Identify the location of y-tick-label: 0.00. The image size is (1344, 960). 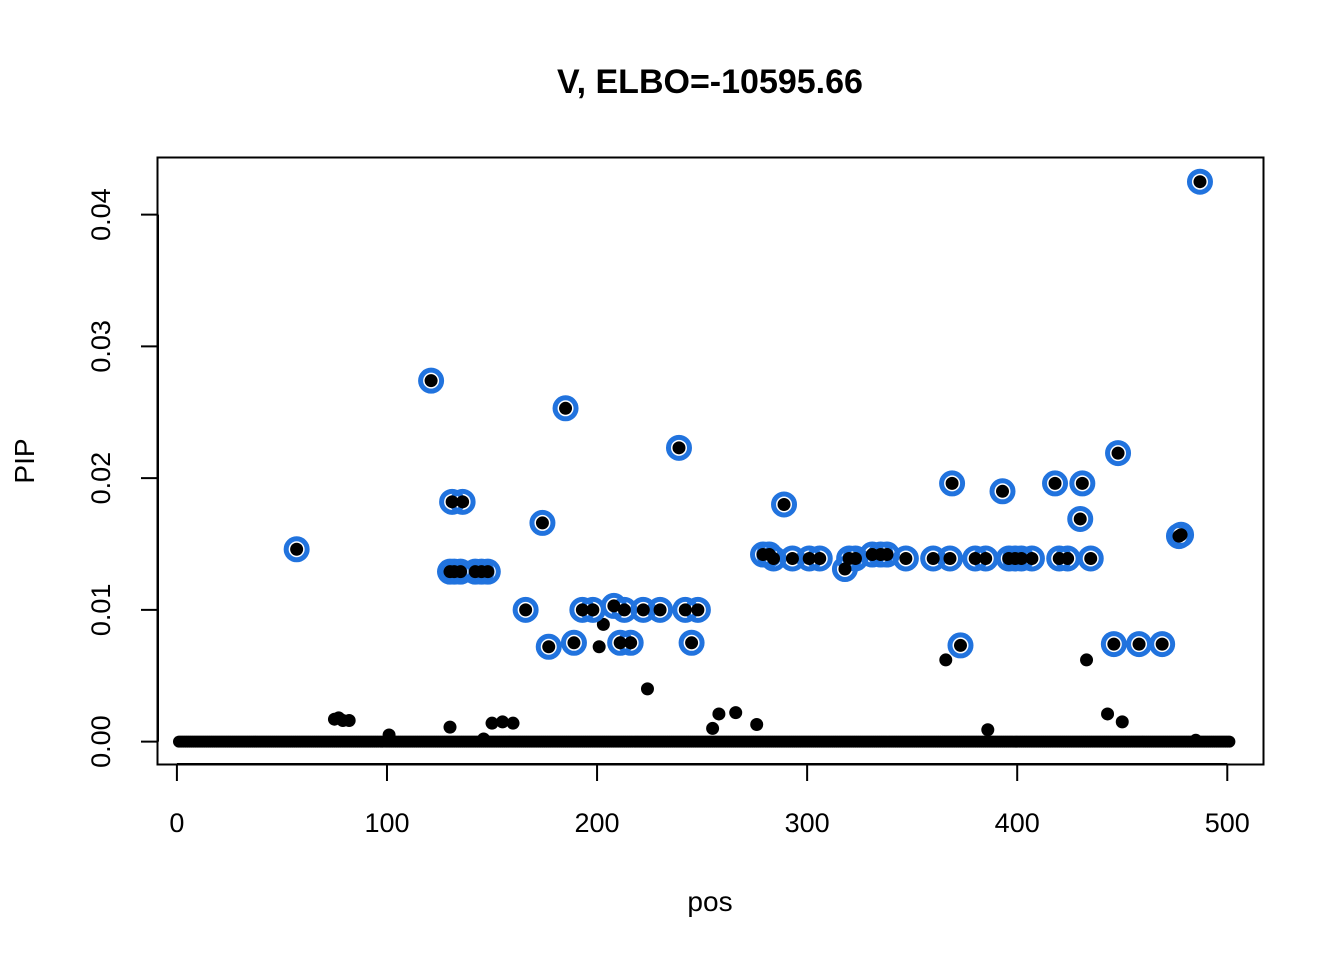
(101, 741).